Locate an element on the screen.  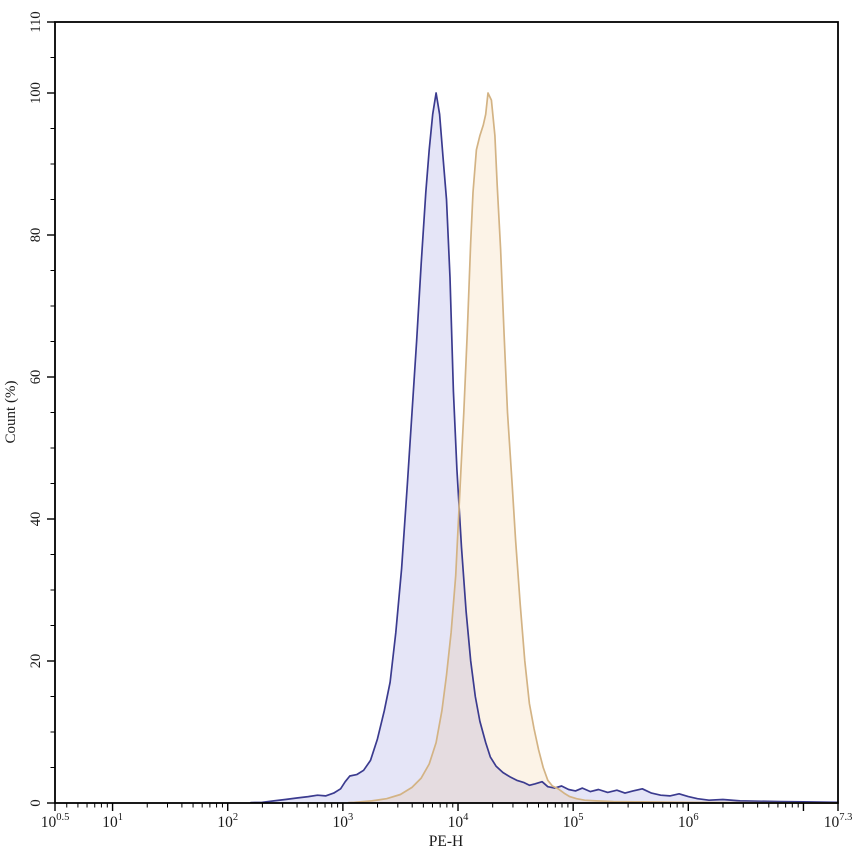
y-tick-label: 20 is located at coordinates (36, 661).